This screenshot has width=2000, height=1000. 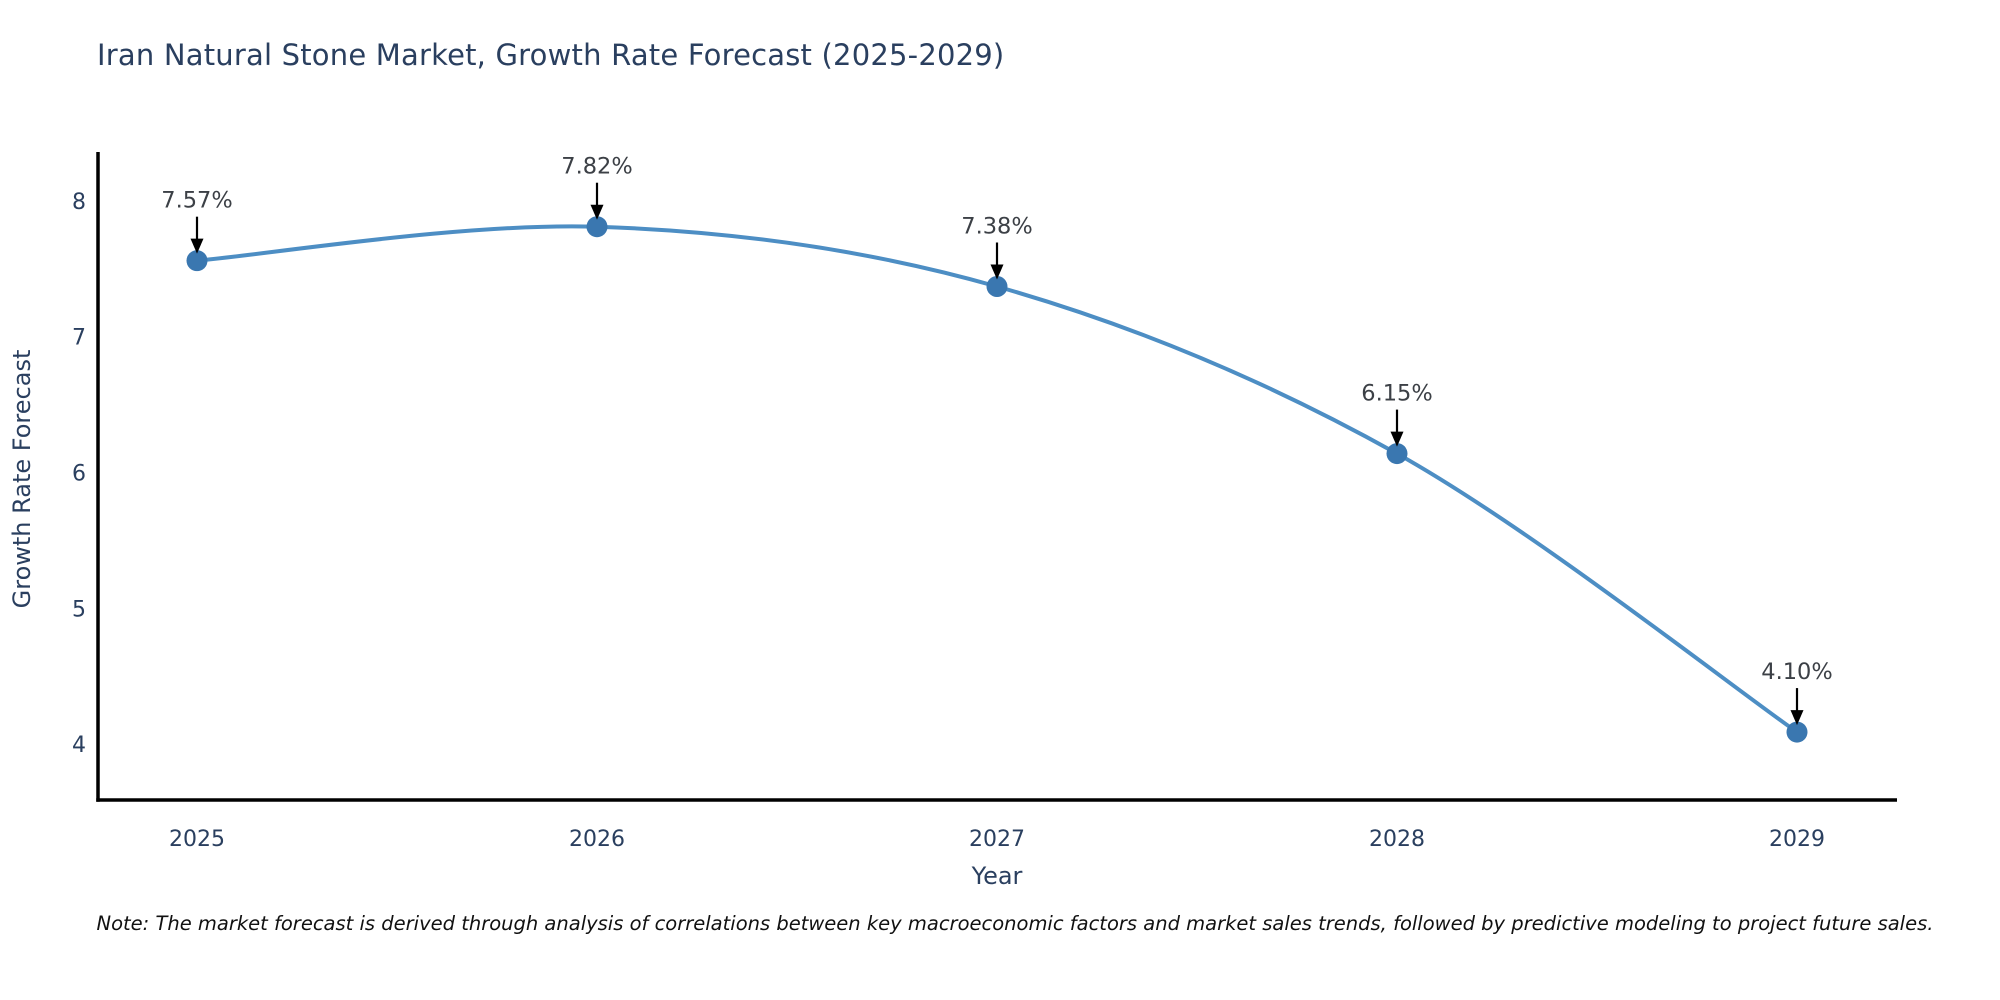 I want to click on y-tick-label: 8, so click(x=79, y=202).